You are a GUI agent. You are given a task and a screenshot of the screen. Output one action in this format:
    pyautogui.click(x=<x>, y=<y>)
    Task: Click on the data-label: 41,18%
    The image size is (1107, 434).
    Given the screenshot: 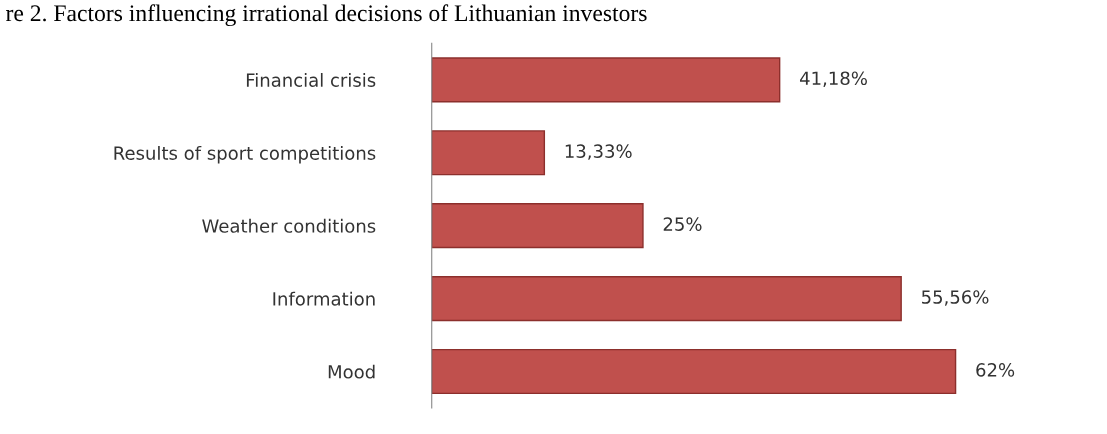 What is the action you would take?
    pyautogui.click(x=833, y=79)
    